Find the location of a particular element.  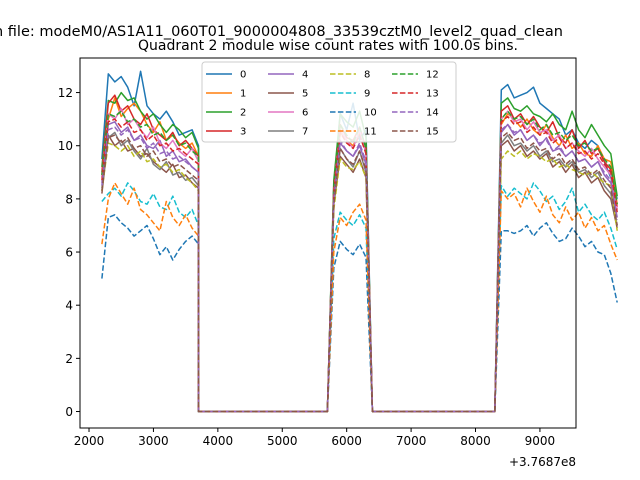

x-tick-label: 5000 is located at coordinates (282, 441).